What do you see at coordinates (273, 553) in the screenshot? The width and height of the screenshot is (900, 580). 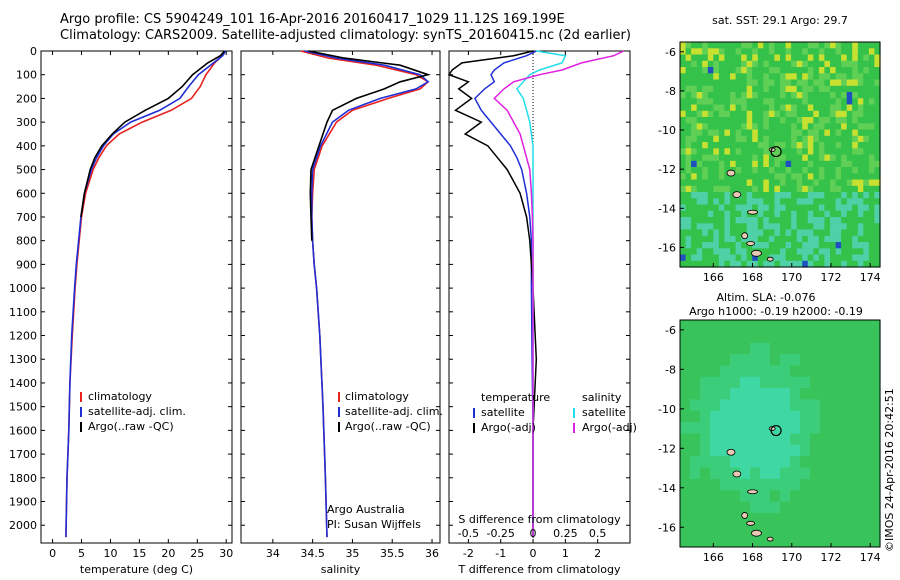 I see `x-tick-label: 34` at bounding box center [273, 553].